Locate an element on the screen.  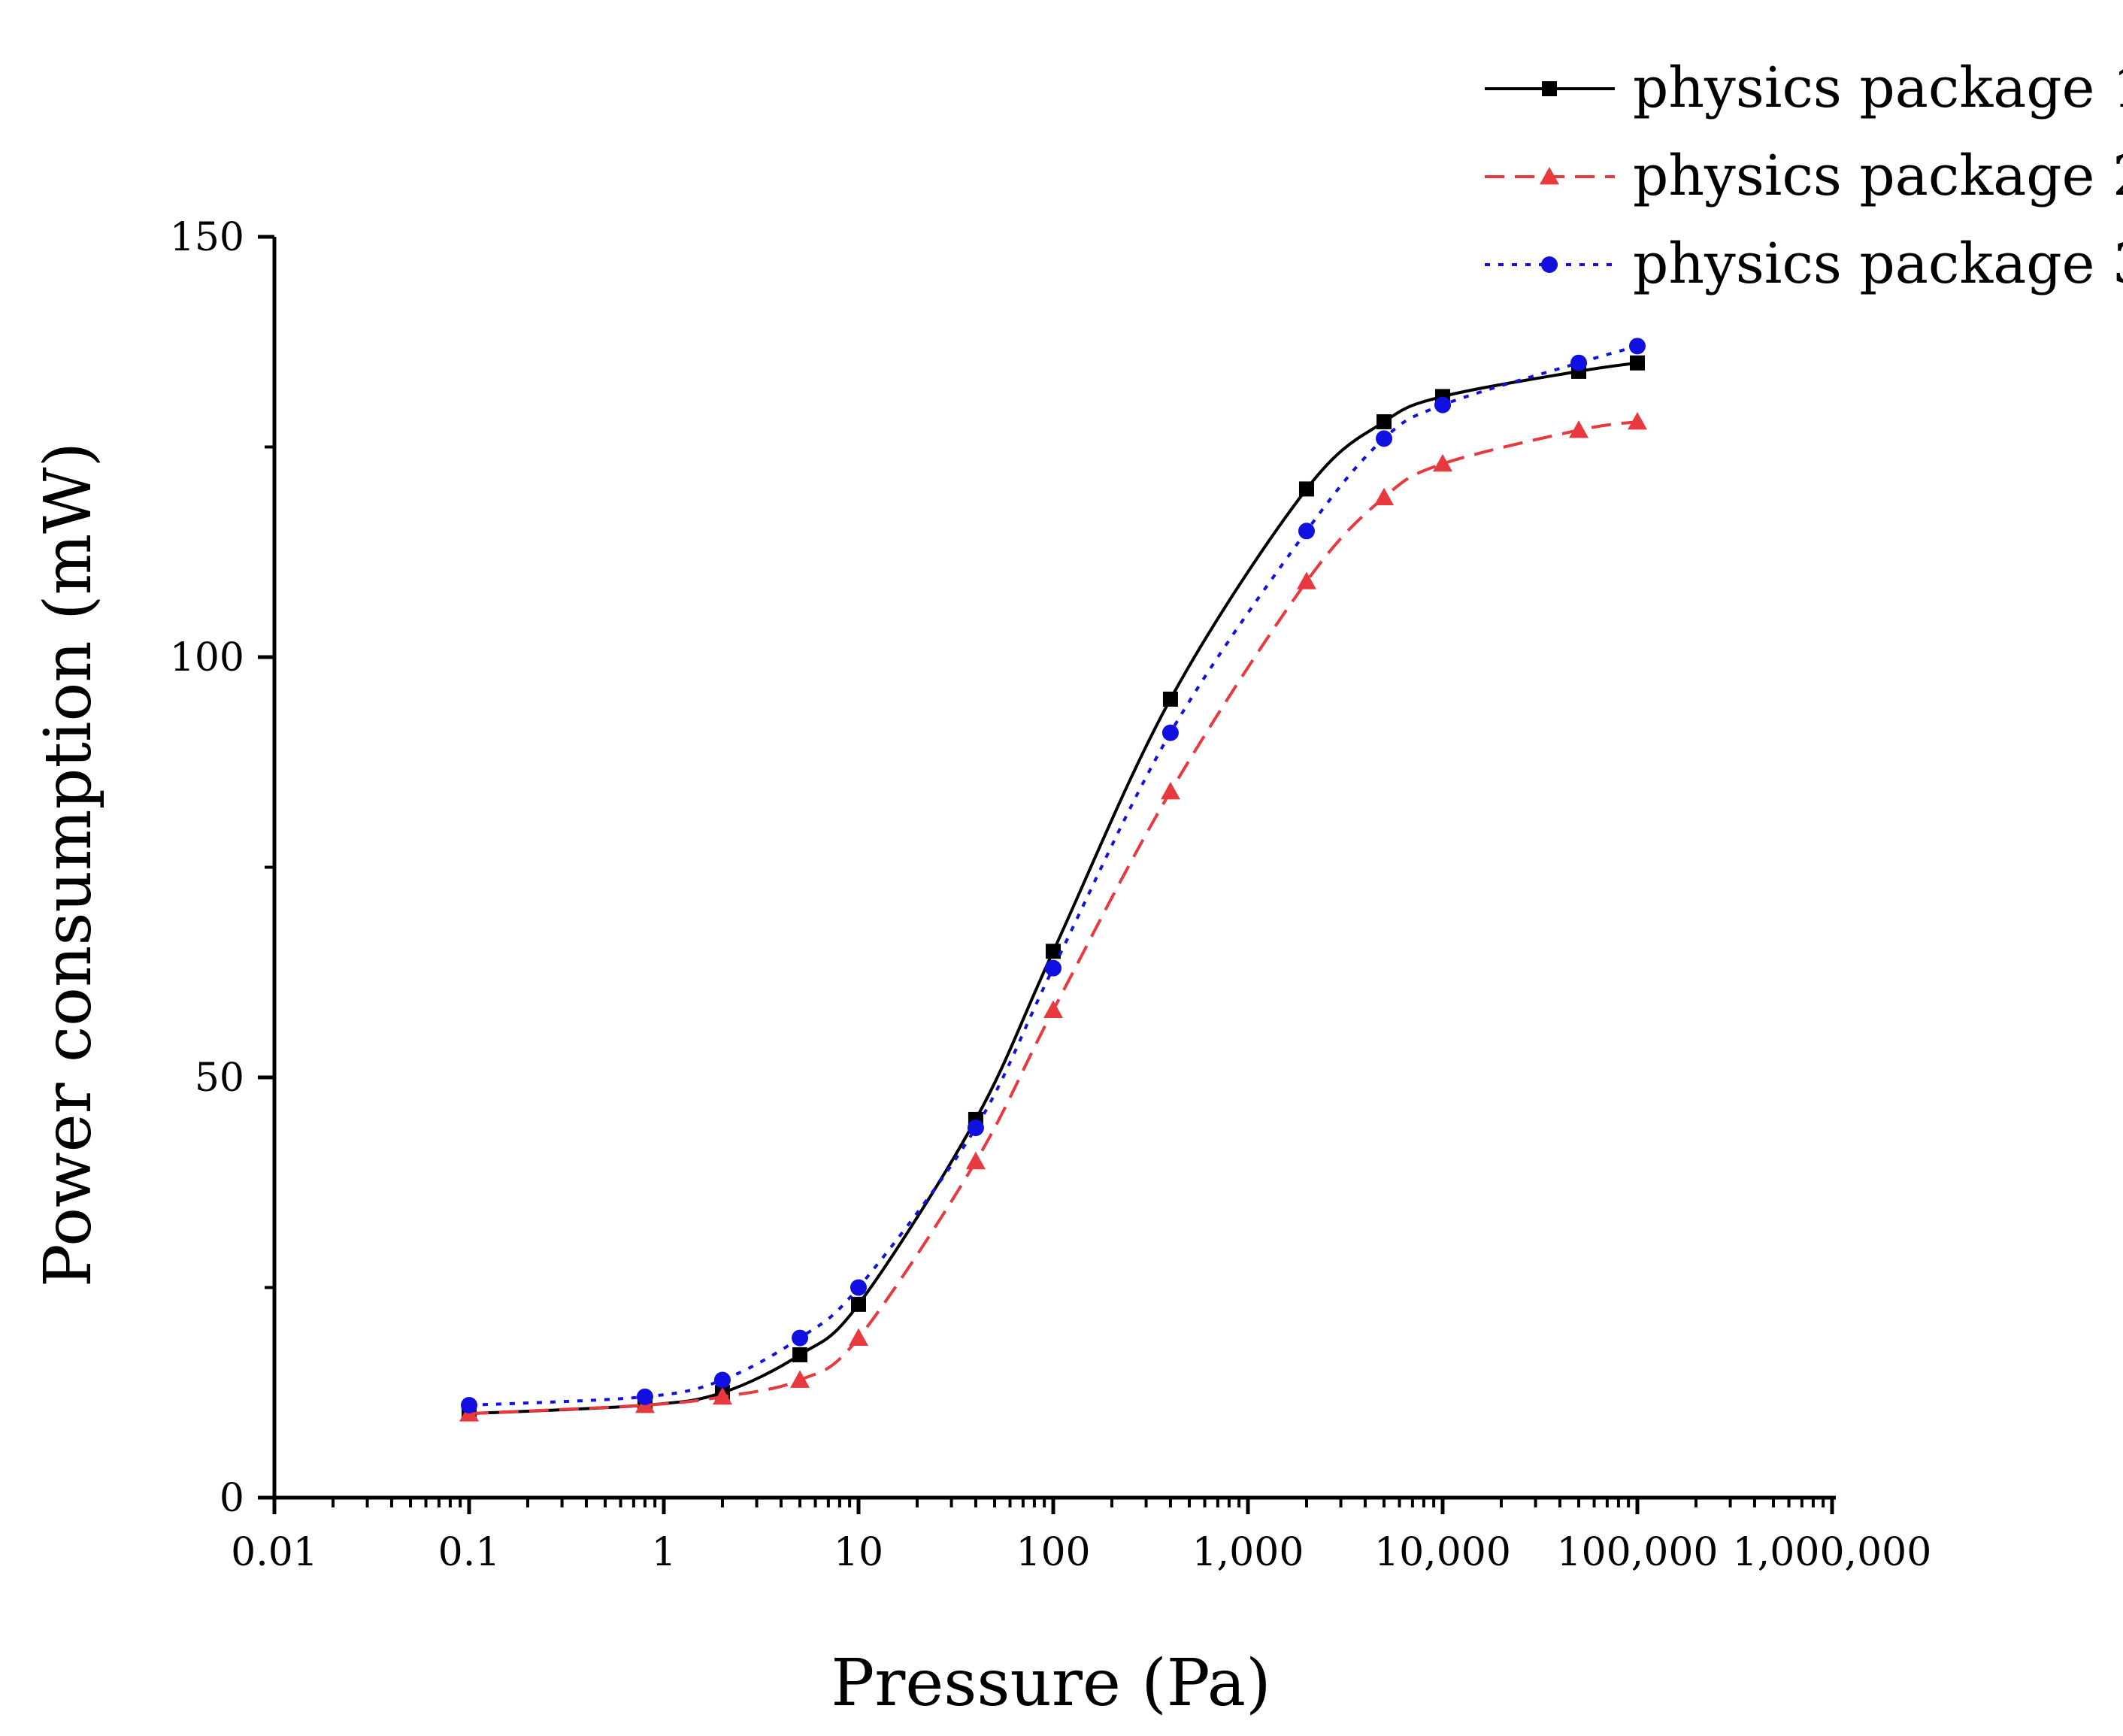
y-tick-label: 0 is located at coordinates (232, 1498).